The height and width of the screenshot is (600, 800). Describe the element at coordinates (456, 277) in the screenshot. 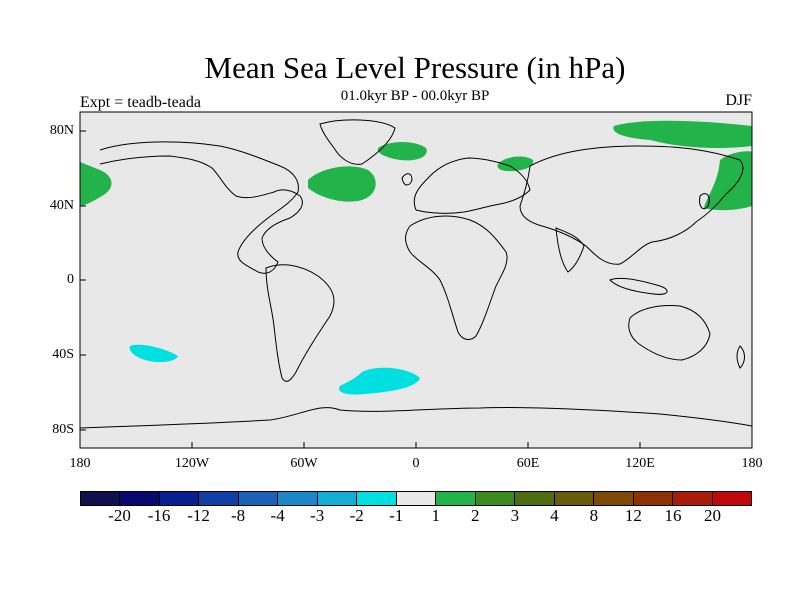

I see `coastline-africa` at that location.